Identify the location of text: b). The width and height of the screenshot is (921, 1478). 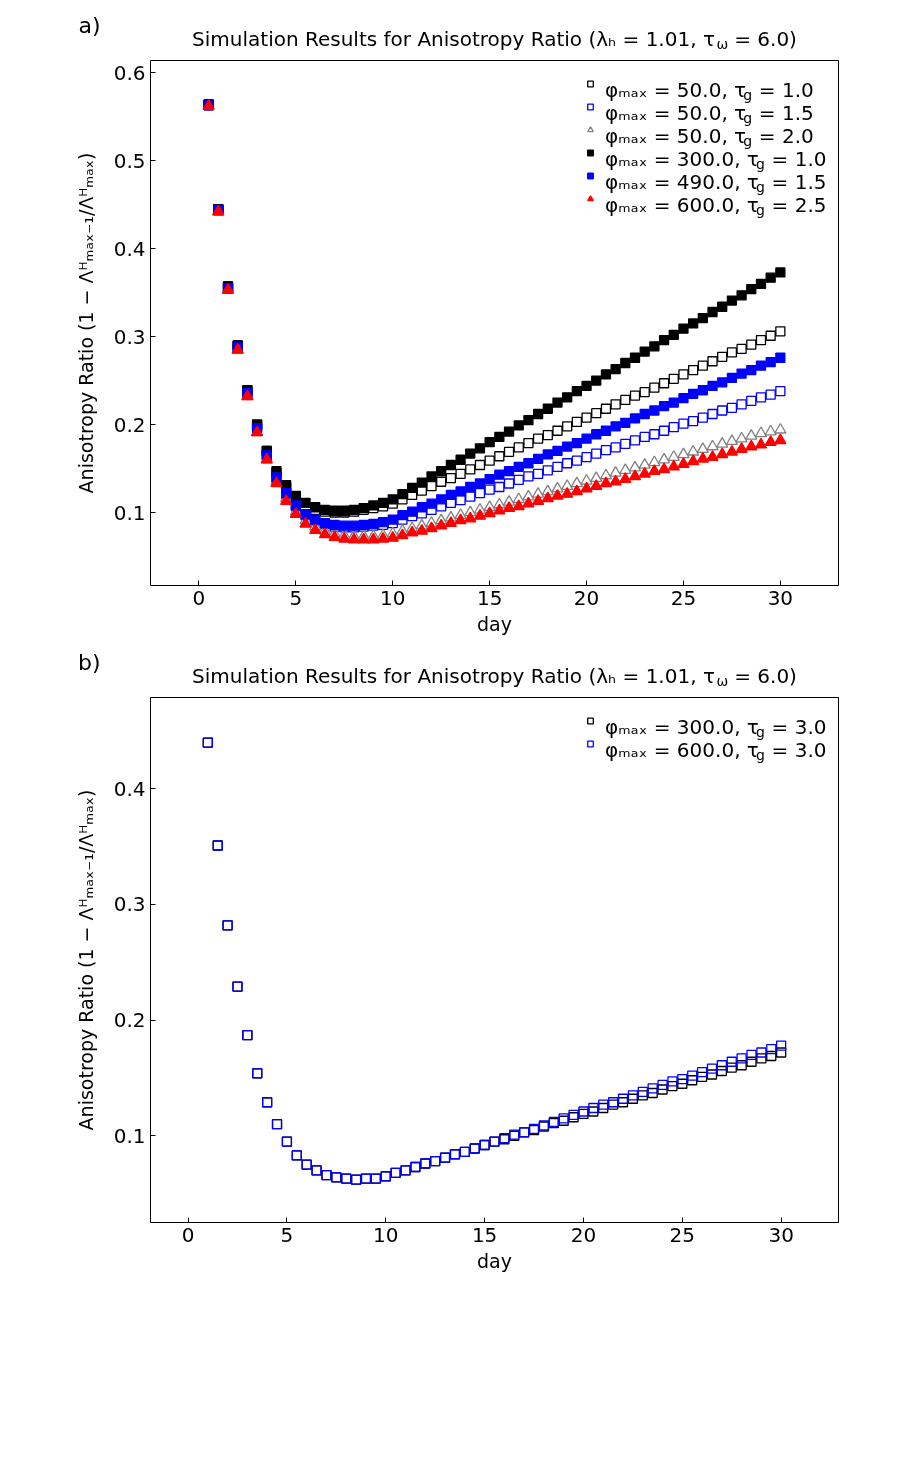
(89, 662).